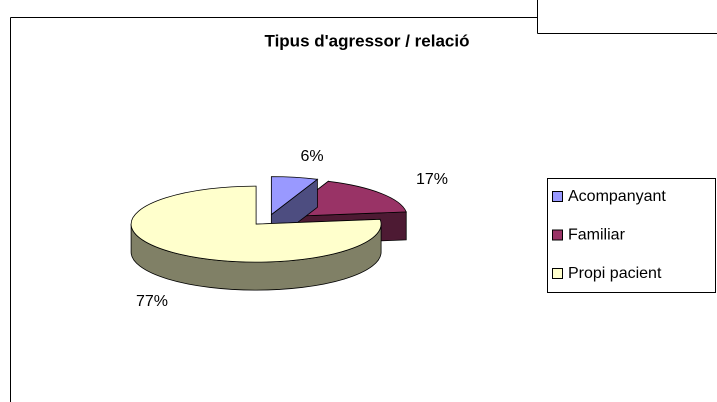 The height and width of the screenshot is (402, 717). I want to click on legend-label: Acompanyant, so click(617, 196).